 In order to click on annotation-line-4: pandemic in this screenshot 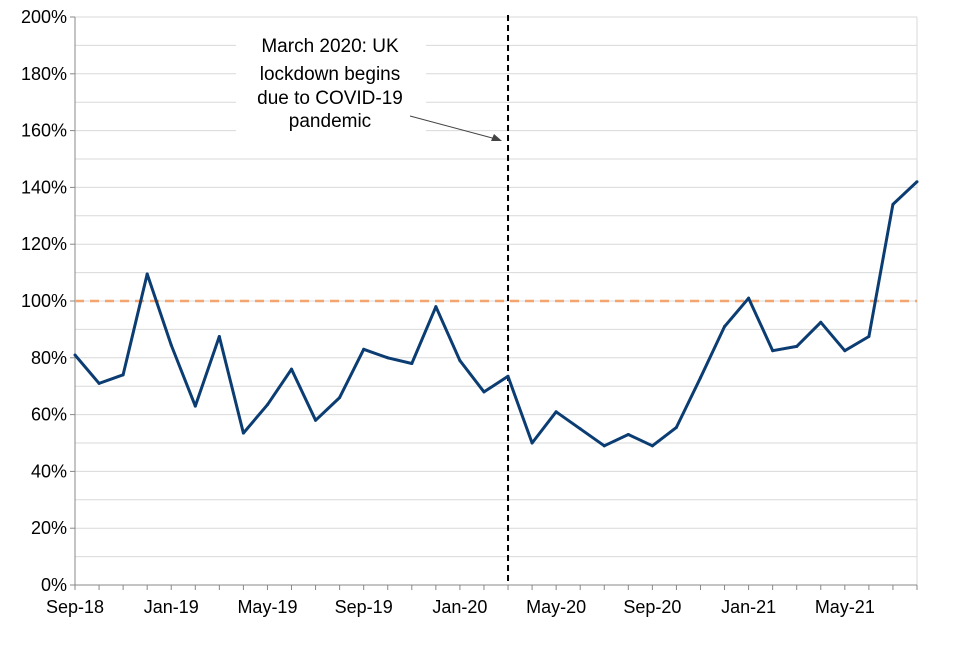, I will do `click(330, 121)`.